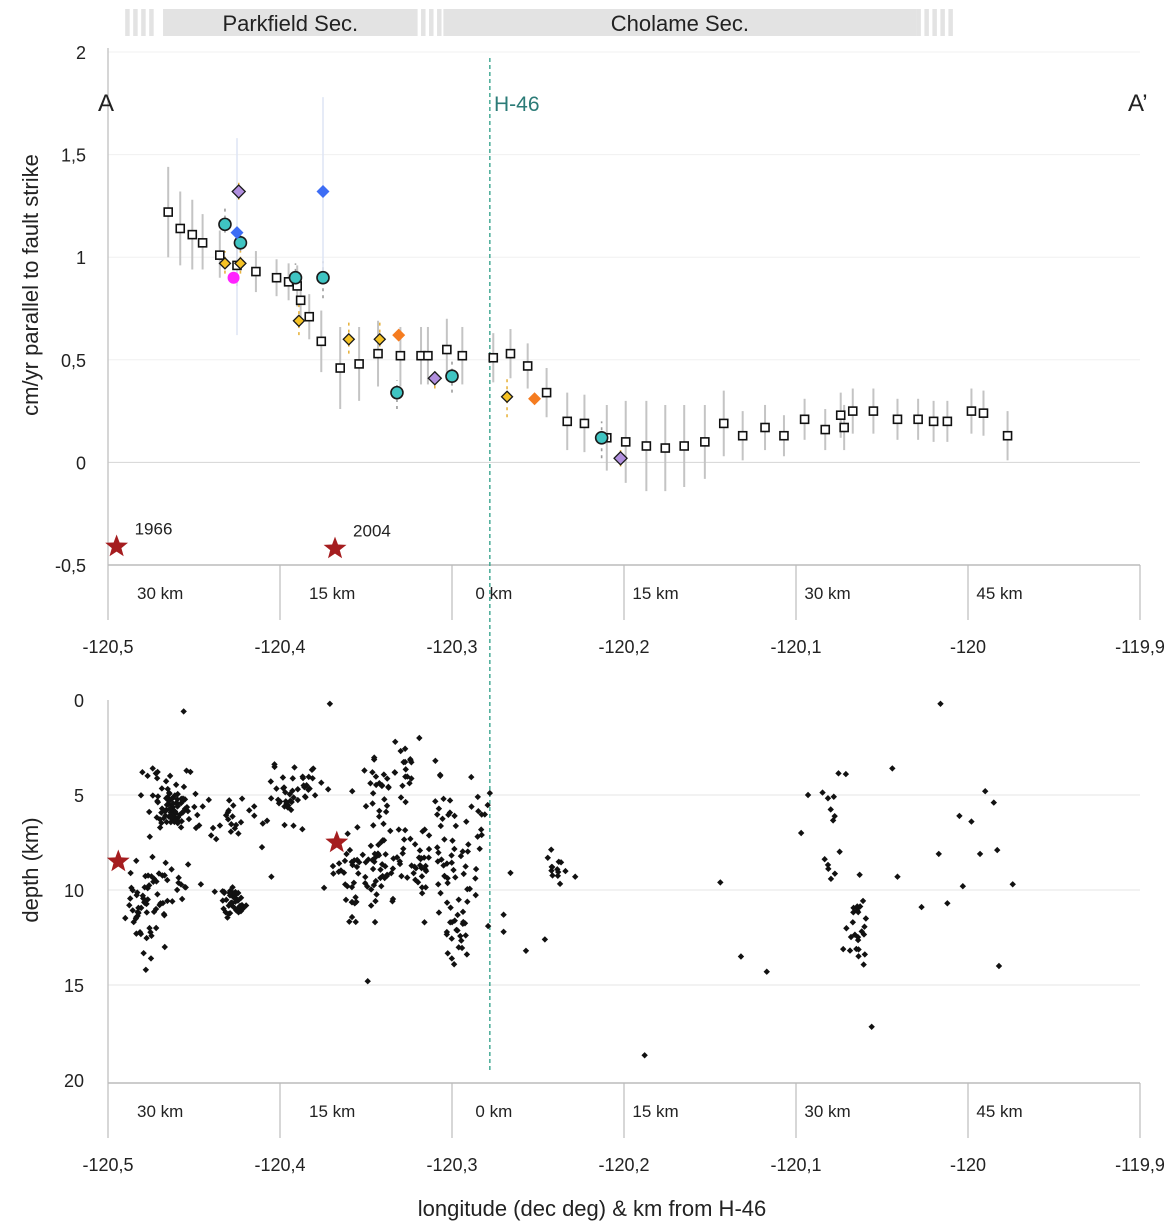 Image resolution: width=1174 pixels, height=1228 pixels. Describe the element at coordinates (116, 545) in the screenshot. I see `earthquake-star` at that location.